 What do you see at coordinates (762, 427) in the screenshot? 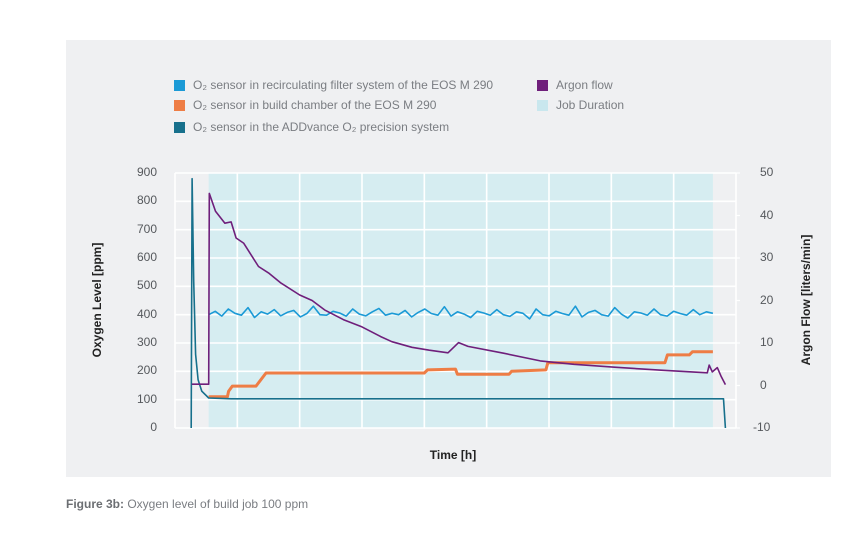
I see `y2-tick-label: -10` at bounding box center [762, 427].